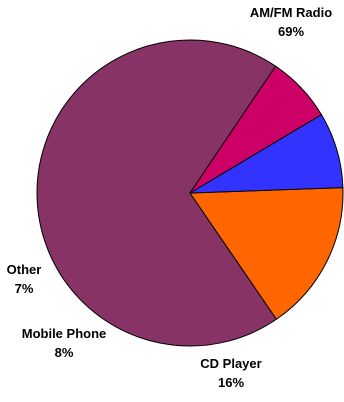 Image resolution: width=344 pixels, height=402 pixels. I want to click on slice-value-label: 16%, so click(231, 382).